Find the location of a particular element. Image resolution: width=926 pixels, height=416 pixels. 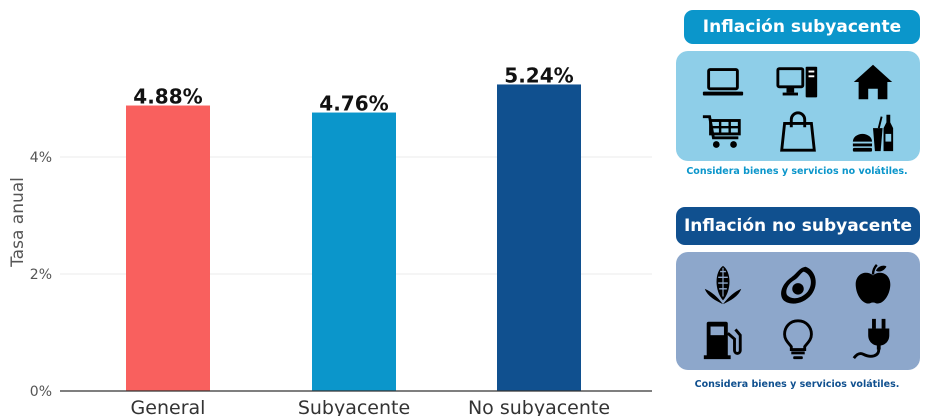

panel-title-subyacente: Inflación subyacente is located at coordinates (802, 27).